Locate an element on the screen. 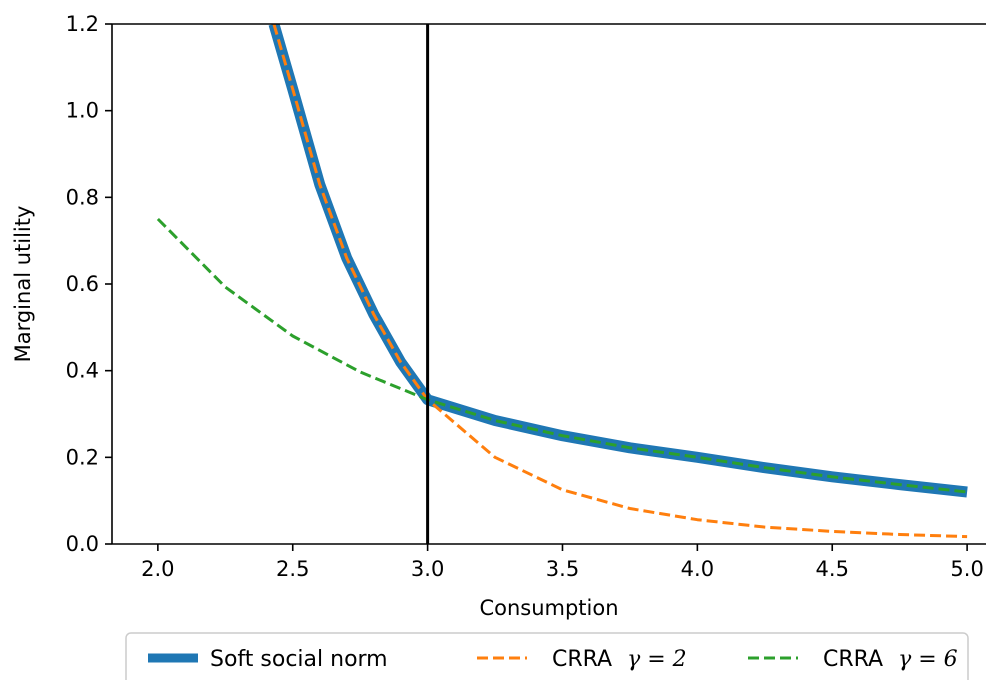 The image size is (989, 680). legend-label-crra-gamma-2-name: CRRA is located at coordinates (582, 659).